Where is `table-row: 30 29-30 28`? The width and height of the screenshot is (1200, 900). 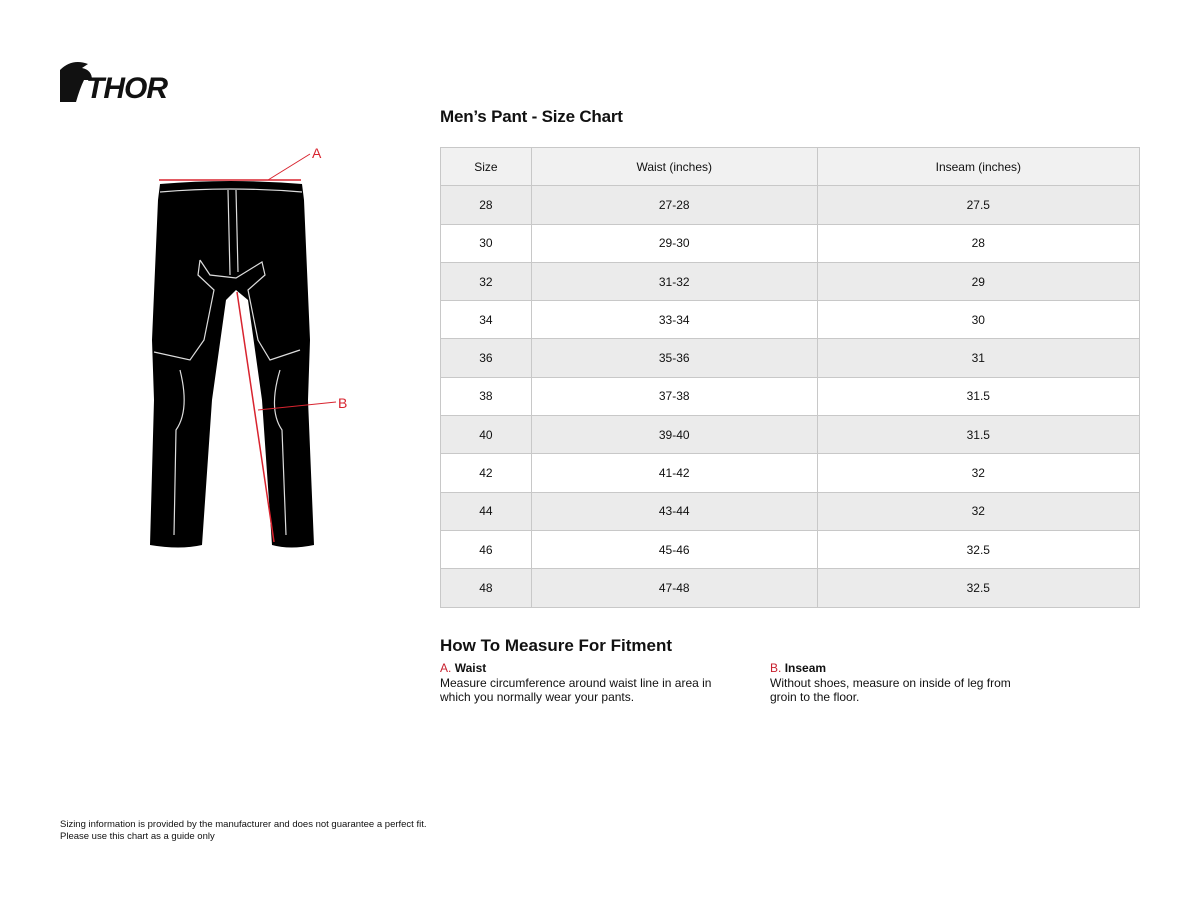
table-row: 30 29-30 28 is located at coordinates (790, 243).